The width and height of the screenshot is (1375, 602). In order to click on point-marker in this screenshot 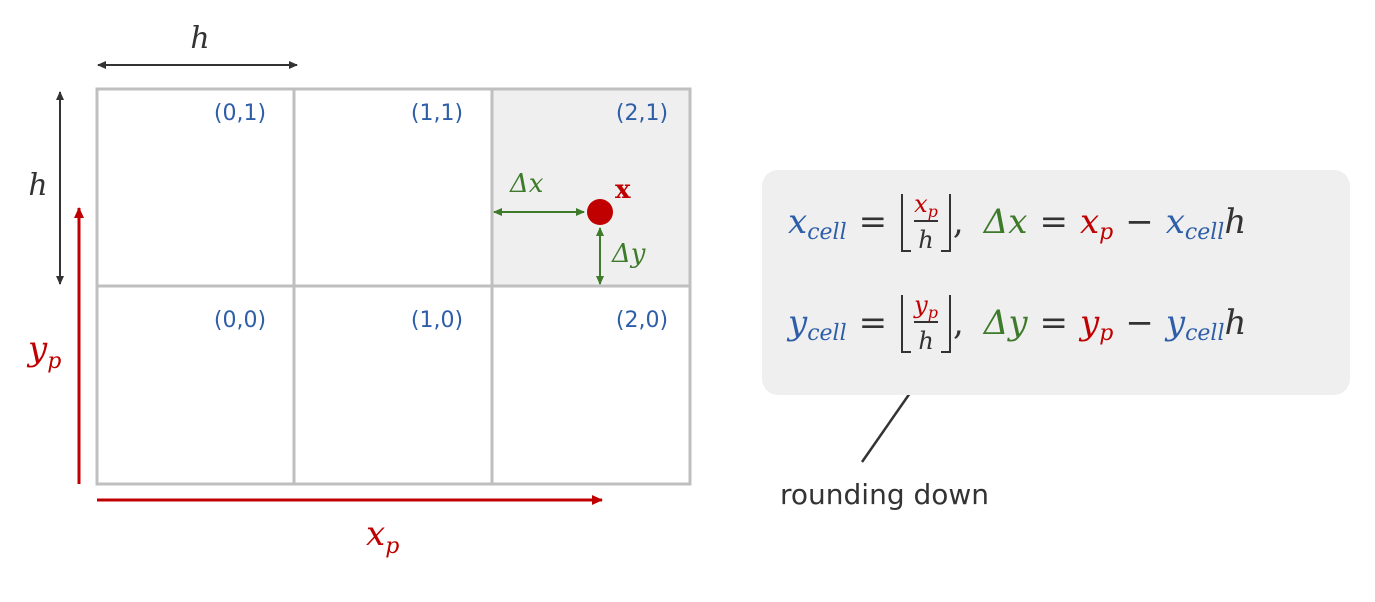, I will do `click(600, 212)`.